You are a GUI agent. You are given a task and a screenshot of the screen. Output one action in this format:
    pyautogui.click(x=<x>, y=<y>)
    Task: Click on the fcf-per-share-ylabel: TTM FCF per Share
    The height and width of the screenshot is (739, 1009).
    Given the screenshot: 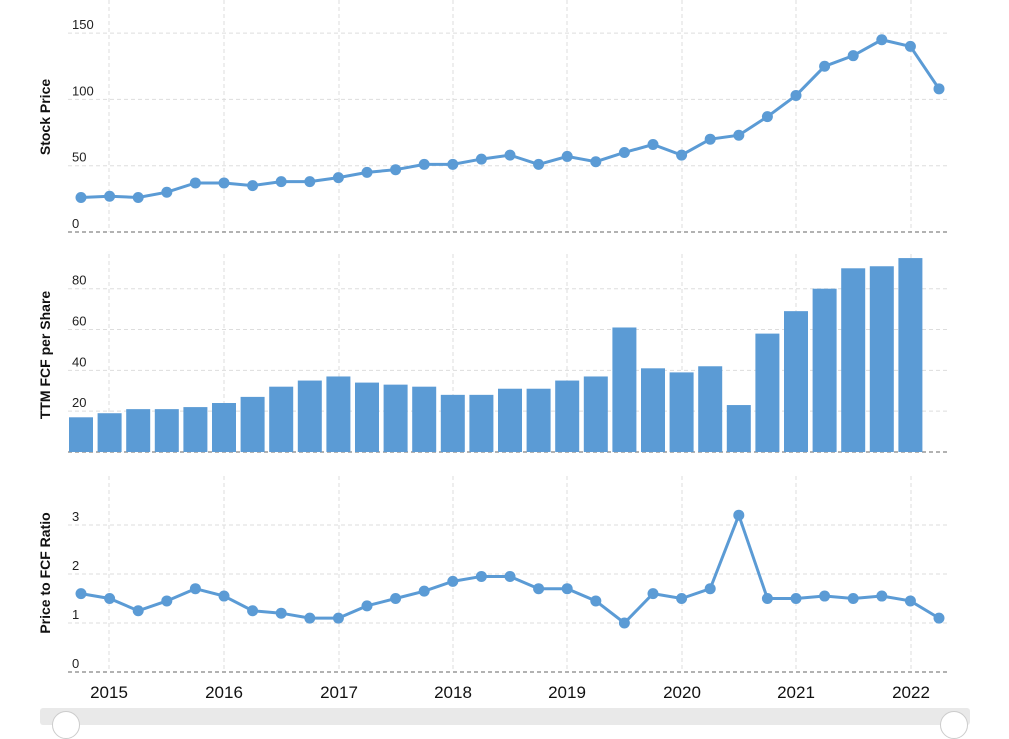 What is the action you would take?
    pyautogui.click(x=45, y=355)
    